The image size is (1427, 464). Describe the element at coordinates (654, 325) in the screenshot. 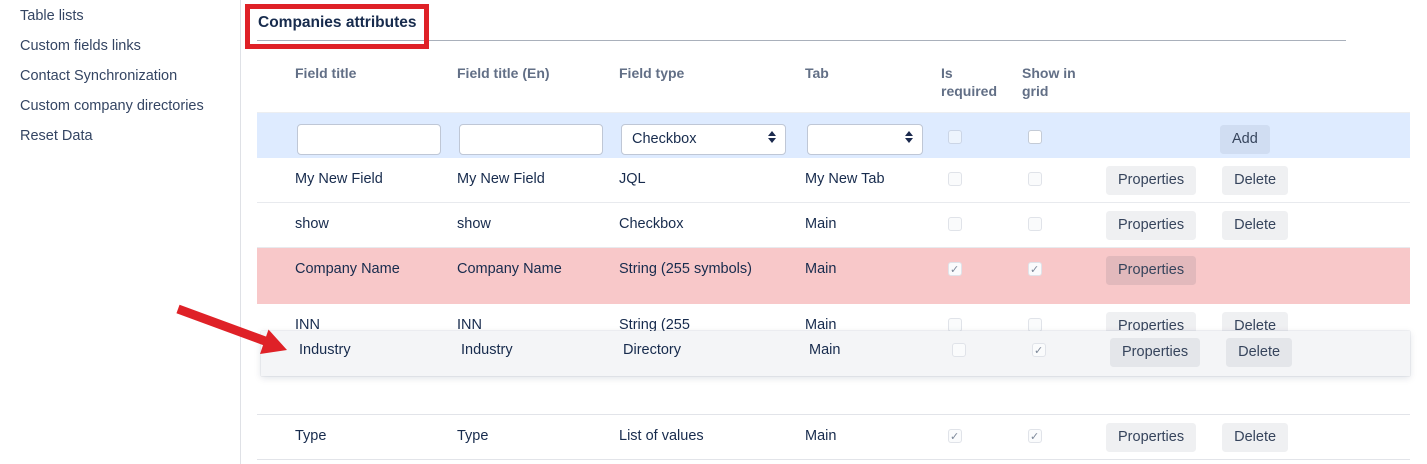

I see `cell-field-type: String (255` at that location.